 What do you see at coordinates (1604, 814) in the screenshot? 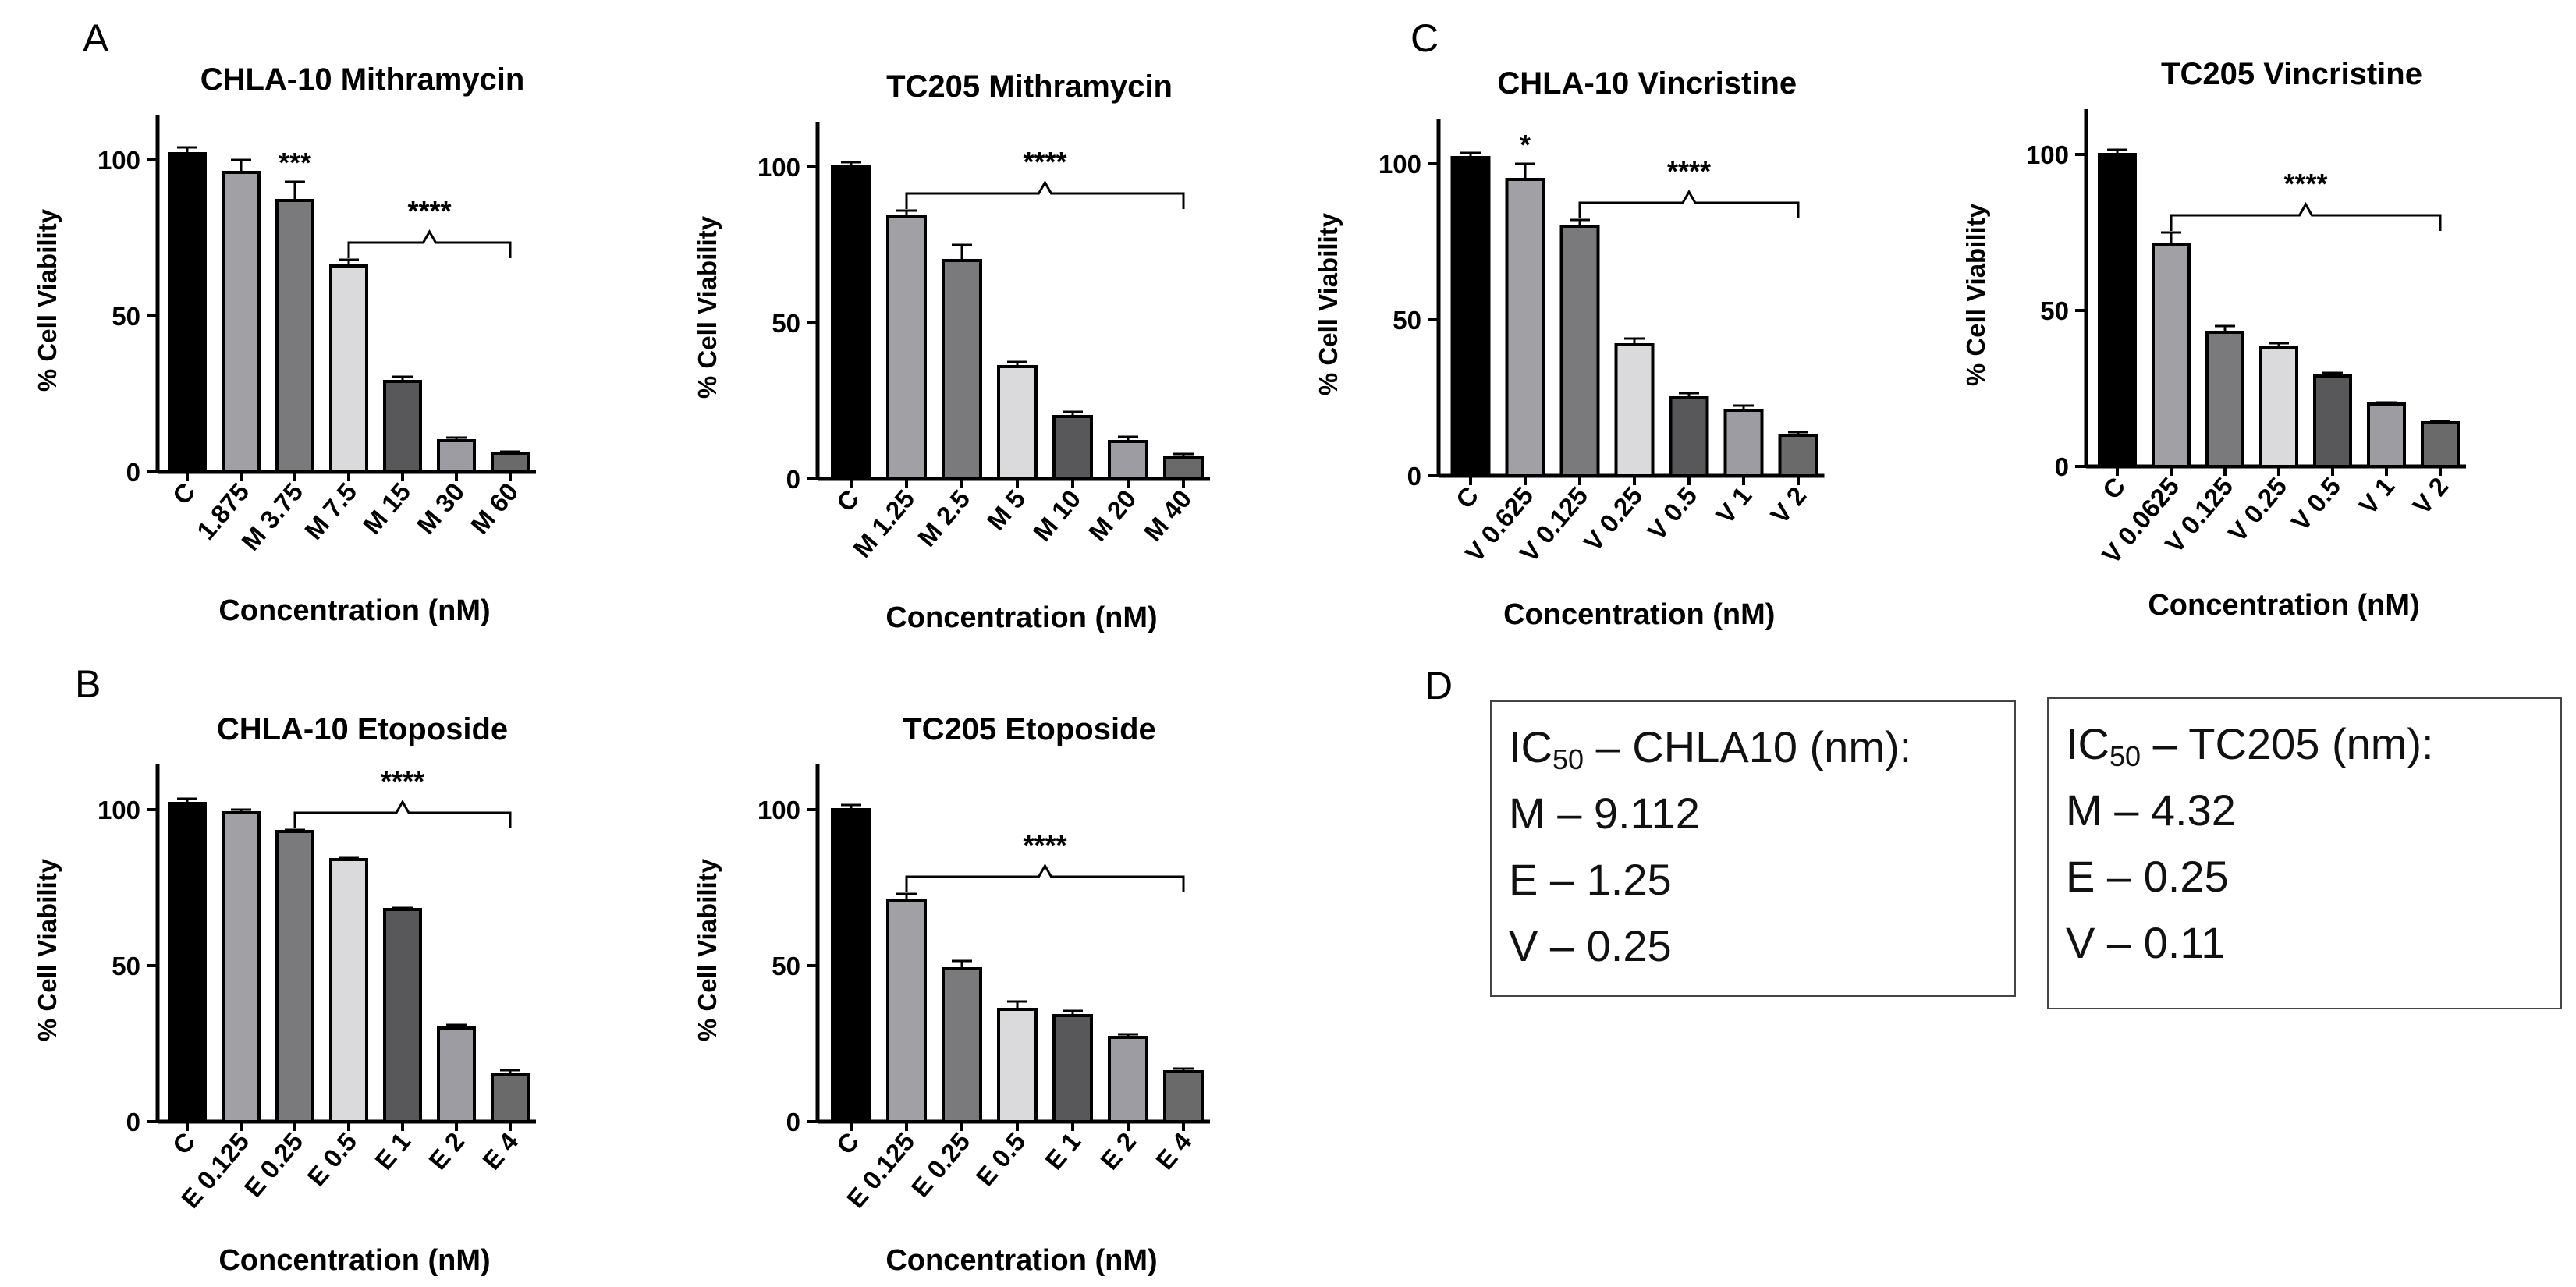
I see `ic50-line-m-chla10: M – 9.112` at bounding box center [1604, 814].